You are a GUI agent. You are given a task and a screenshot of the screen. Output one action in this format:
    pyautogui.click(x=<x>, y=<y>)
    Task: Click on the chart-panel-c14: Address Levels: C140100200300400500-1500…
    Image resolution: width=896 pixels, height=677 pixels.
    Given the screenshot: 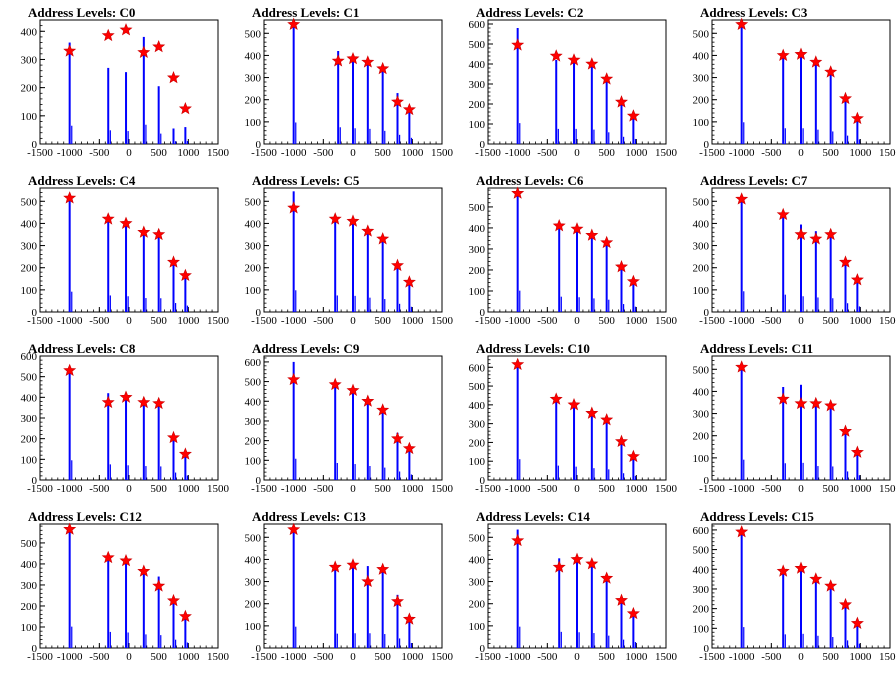 What is the action you would take?
    pyautogui.click(x=573, y=586)
    